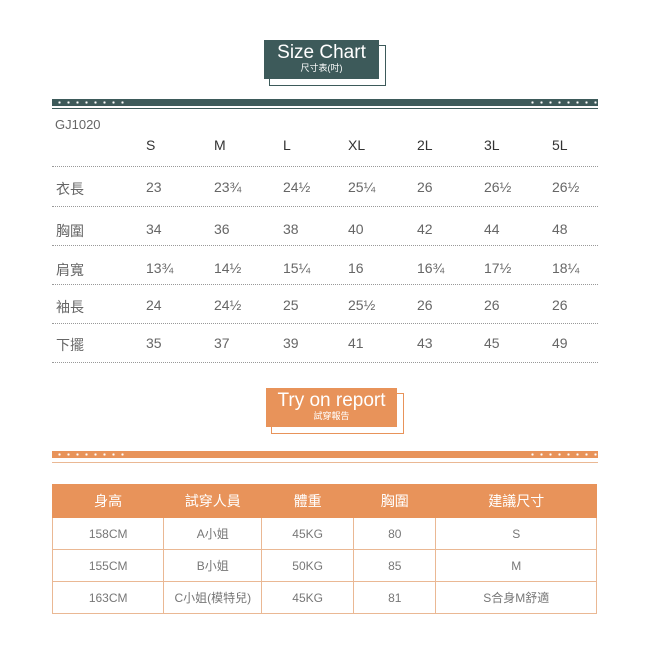 The width and height of the screenshot is (650, 650). I want to click on table-row: 155CM B小姐 50KG 85 M, so click(324, 565).